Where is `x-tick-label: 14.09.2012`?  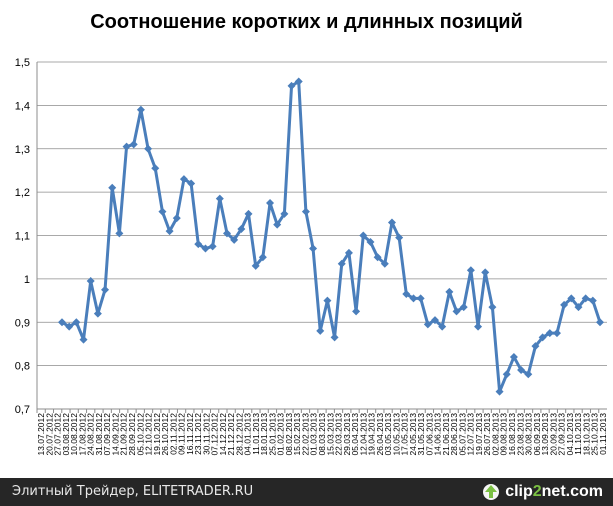 x-tick-label: 14.09.2012 is located at coordinates (115, 434).